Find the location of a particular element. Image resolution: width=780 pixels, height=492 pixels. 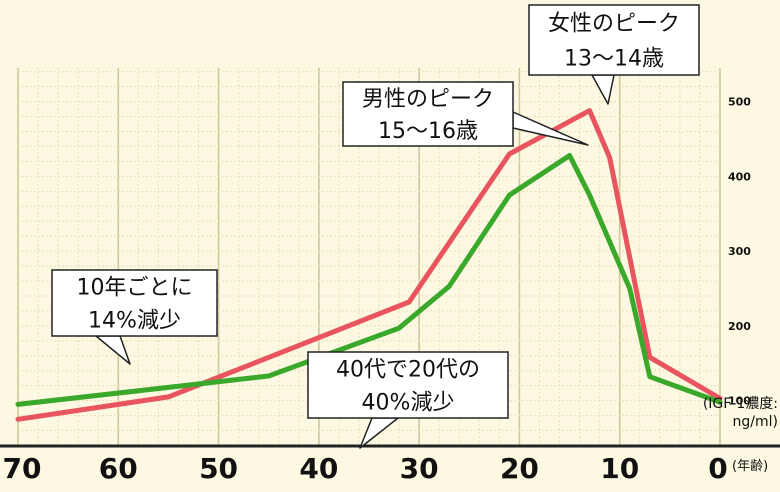

callout-text-line: 15〜16歳 is located at coordinates (428, 131).